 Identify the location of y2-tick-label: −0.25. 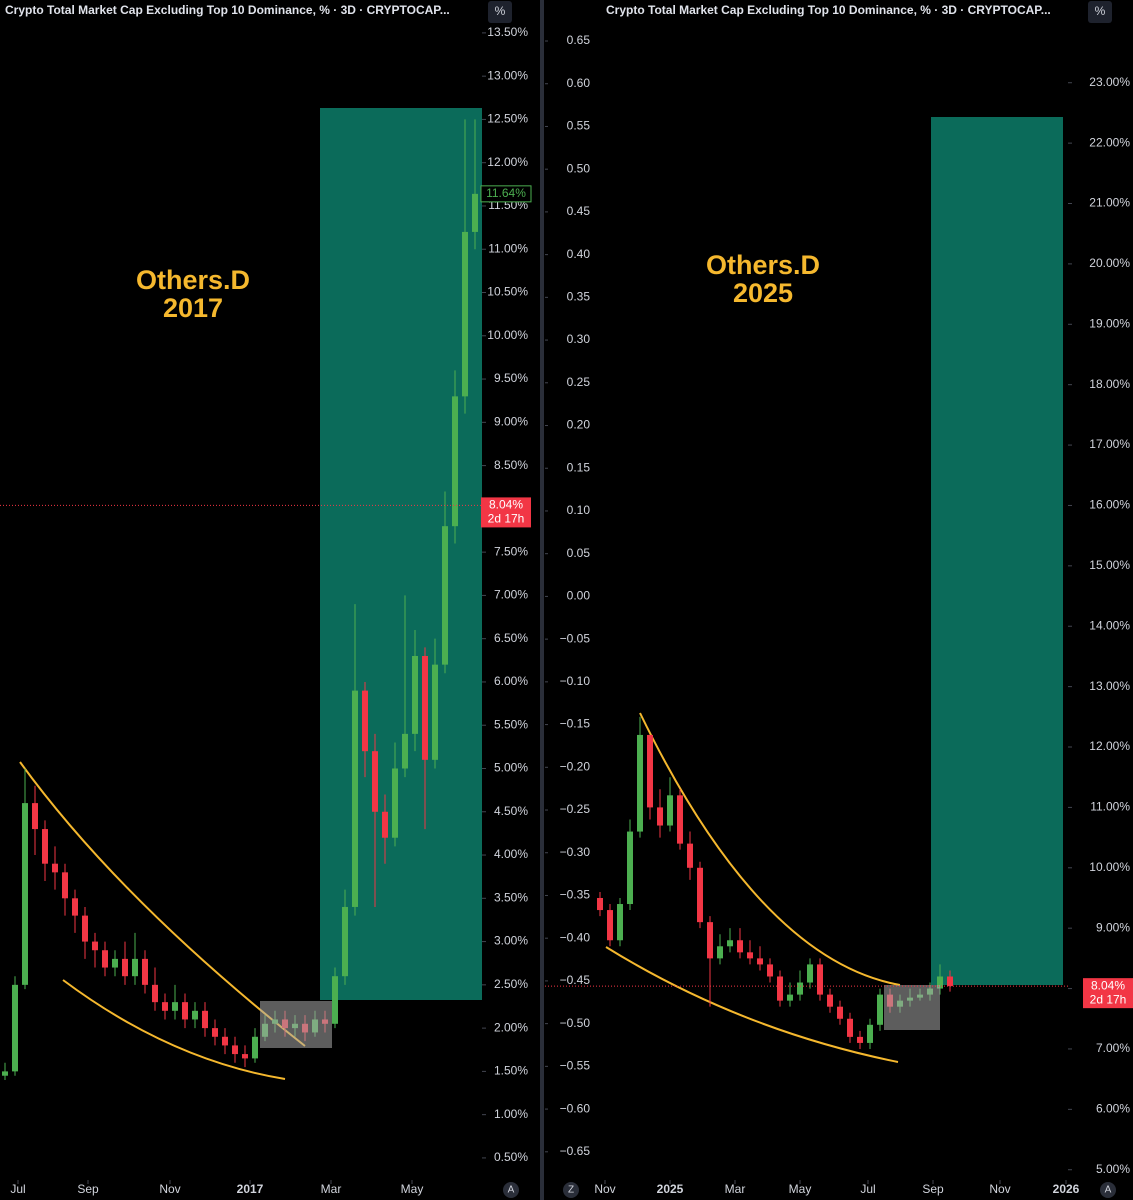
(575, 809).